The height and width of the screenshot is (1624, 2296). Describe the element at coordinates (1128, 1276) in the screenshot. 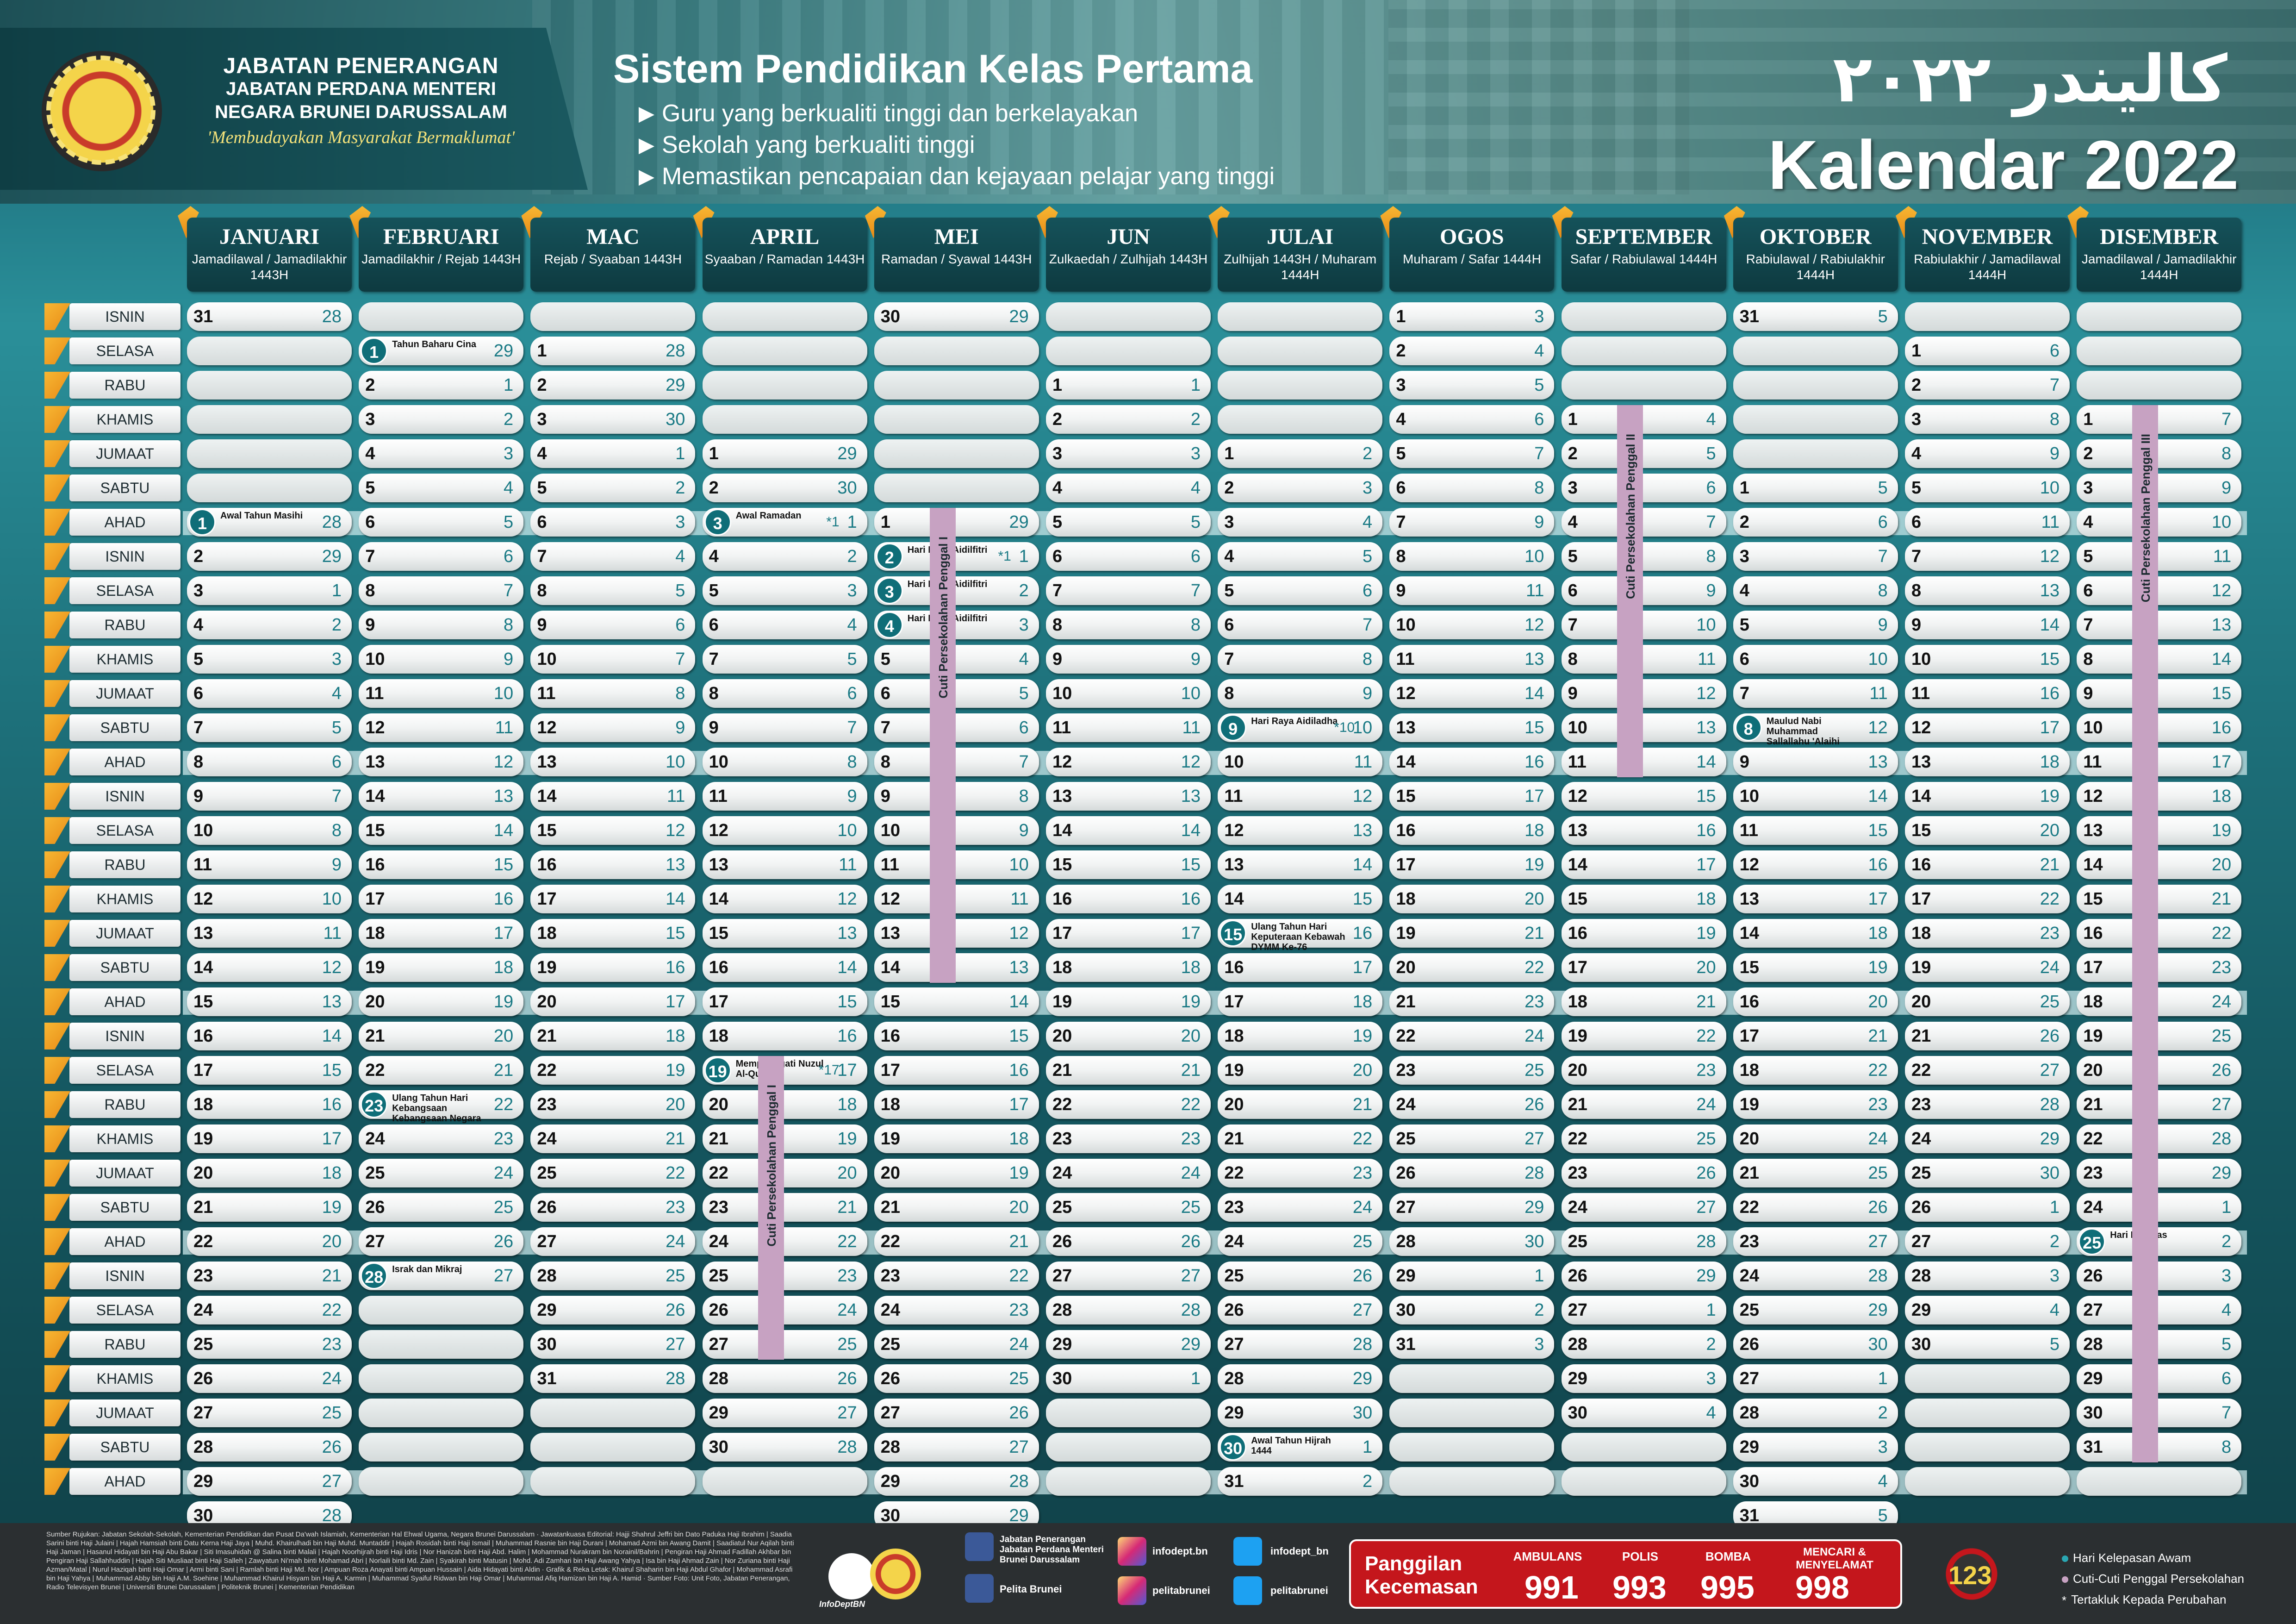

I see `date-cell: 27 27` at that location.